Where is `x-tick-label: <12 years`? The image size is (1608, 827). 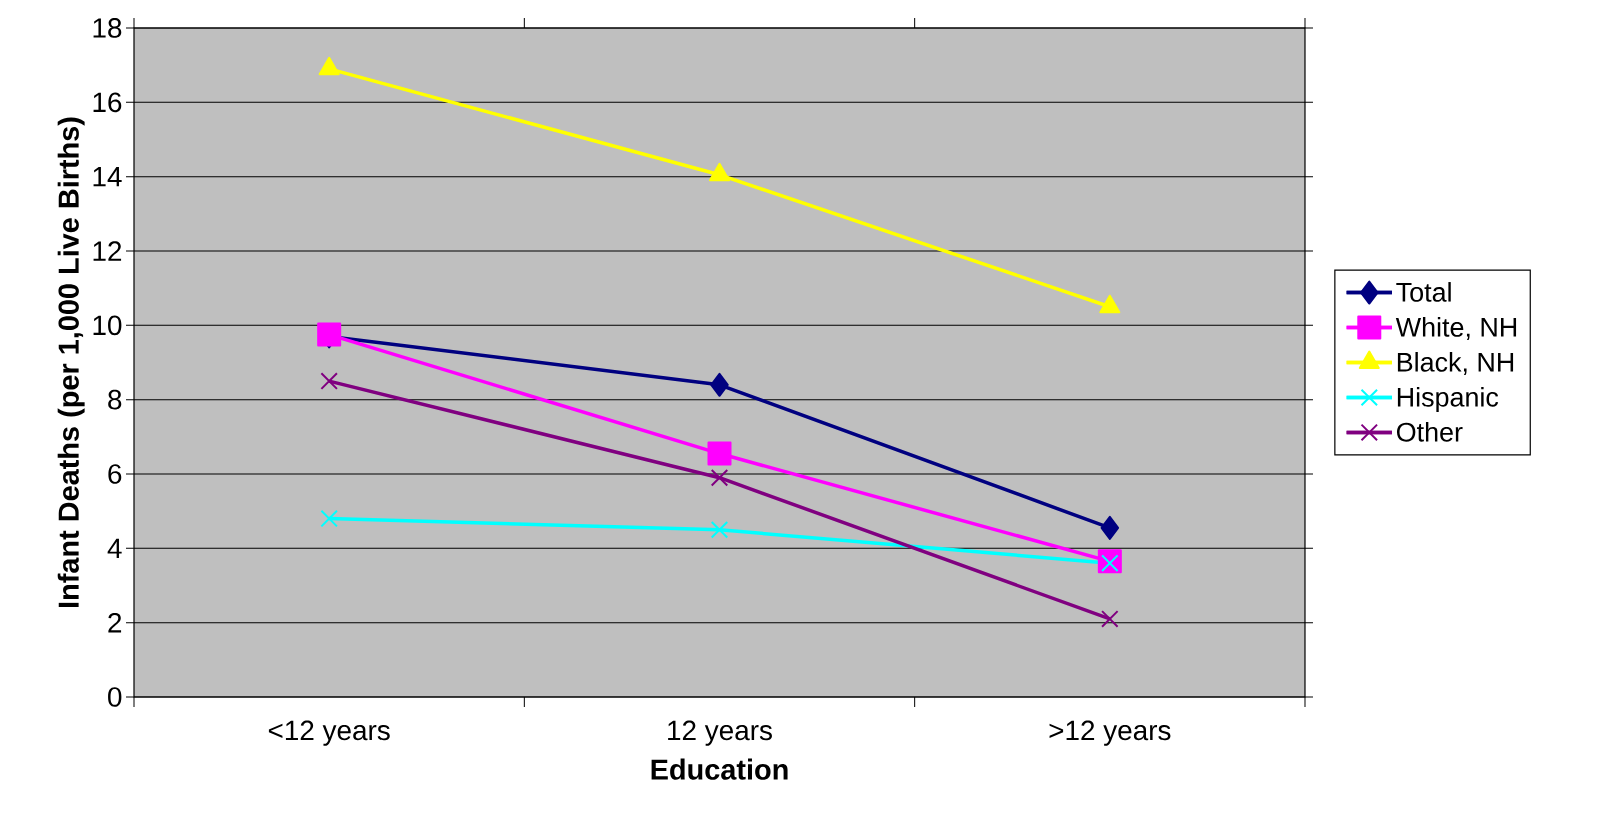
x-tick-label: <12 years is located at coordinates (329, 733).